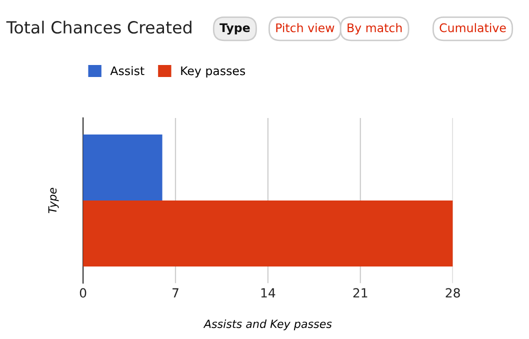  I want to click on x-tick-label: 21, so click(360, 293).